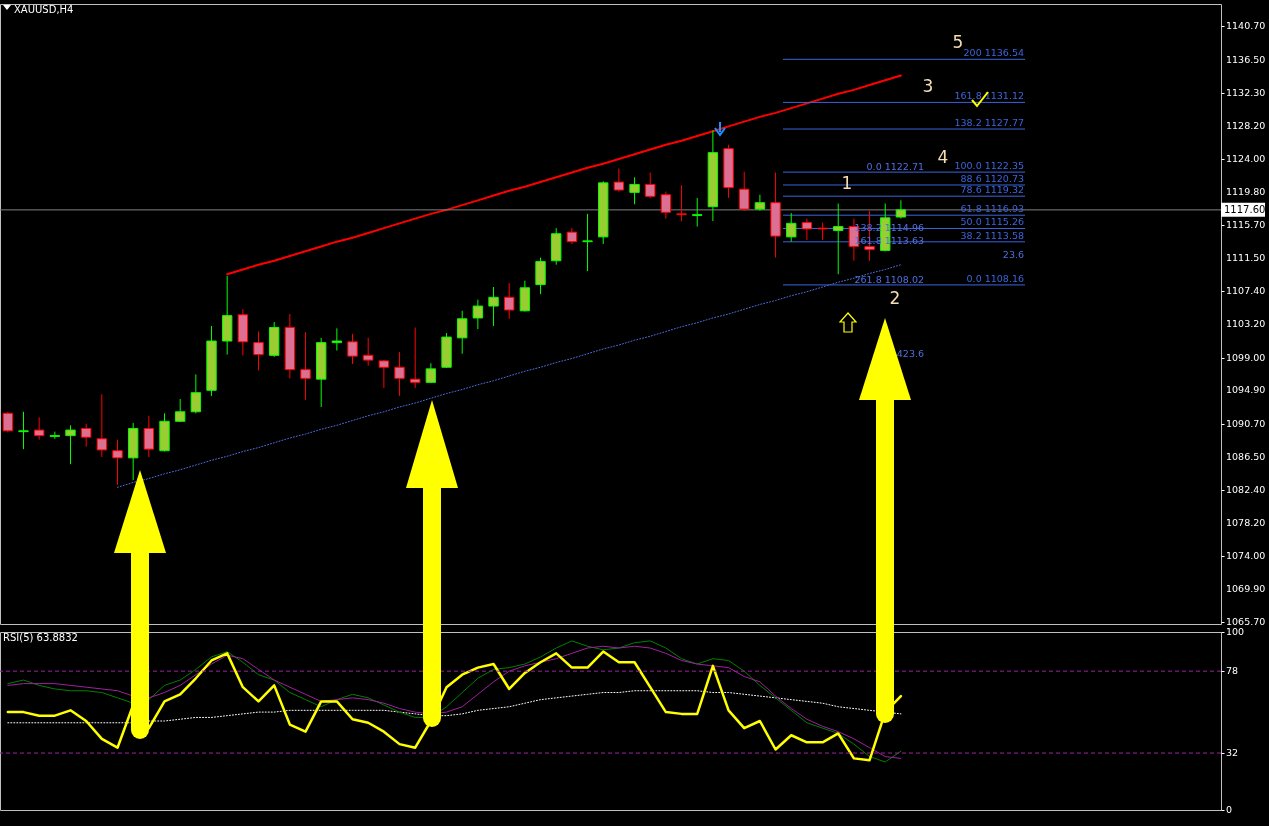  I want to click on text: 23.6, so click(1013, 254).